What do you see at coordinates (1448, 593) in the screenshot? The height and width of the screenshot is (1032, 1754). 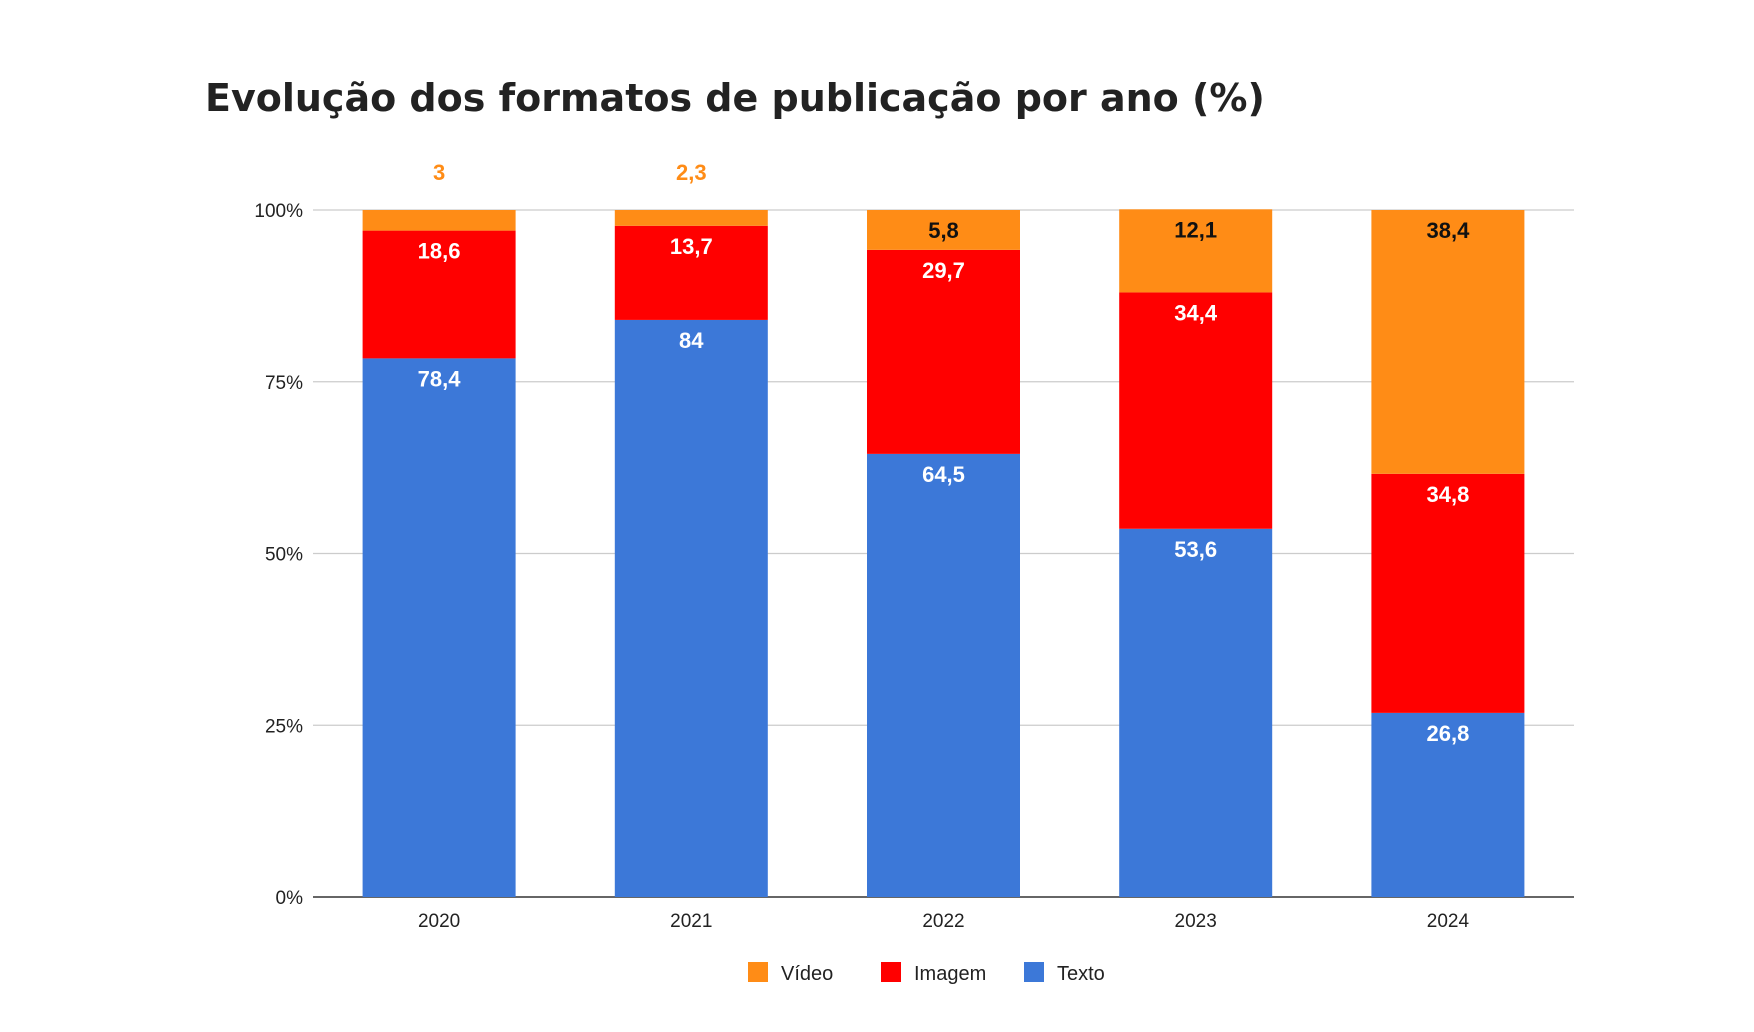 I see `bar-segment-imagem-2024` at bounding box center [1448, 593].